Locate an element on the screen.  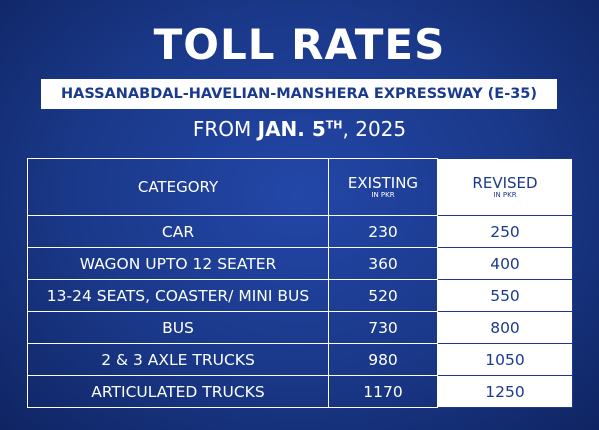
column-header: EXISTING IN PKR is located at coordinates (383, 187).